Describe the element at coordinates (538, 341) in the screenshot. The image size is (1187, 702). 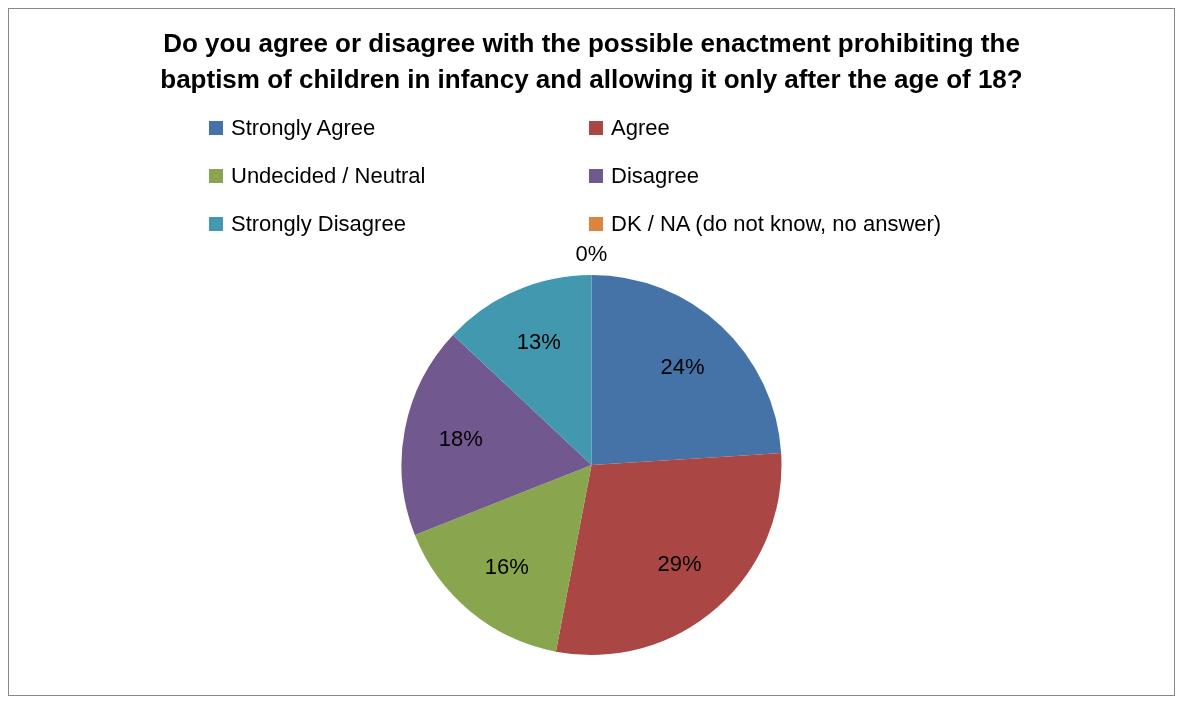
I see `data-label: 13%` at that location.